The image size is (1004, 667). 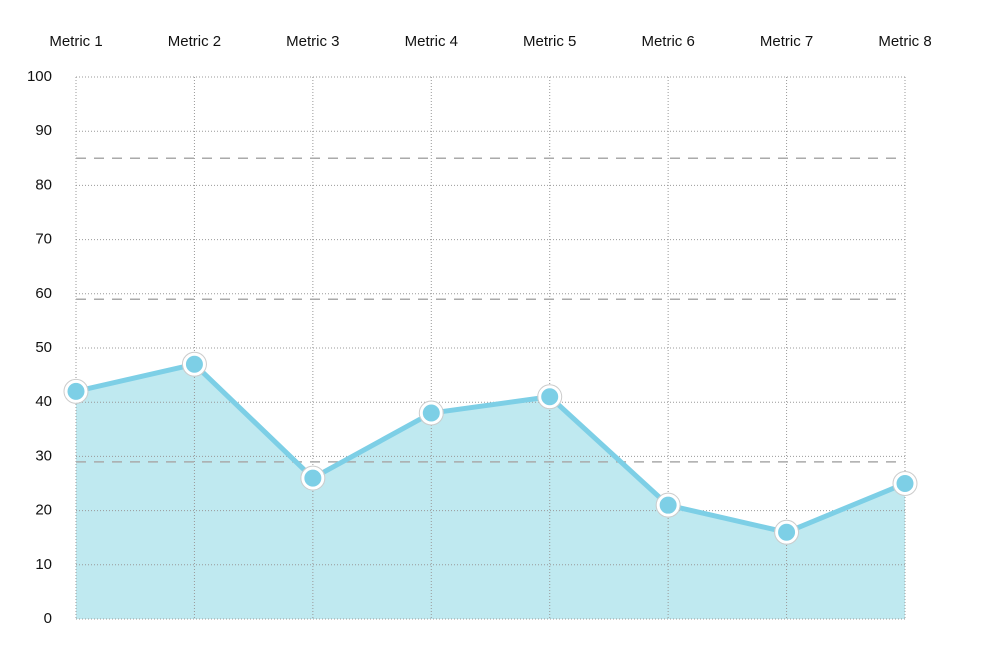 I want to click on y-tick-label: 100, so click(x=39, y=76).